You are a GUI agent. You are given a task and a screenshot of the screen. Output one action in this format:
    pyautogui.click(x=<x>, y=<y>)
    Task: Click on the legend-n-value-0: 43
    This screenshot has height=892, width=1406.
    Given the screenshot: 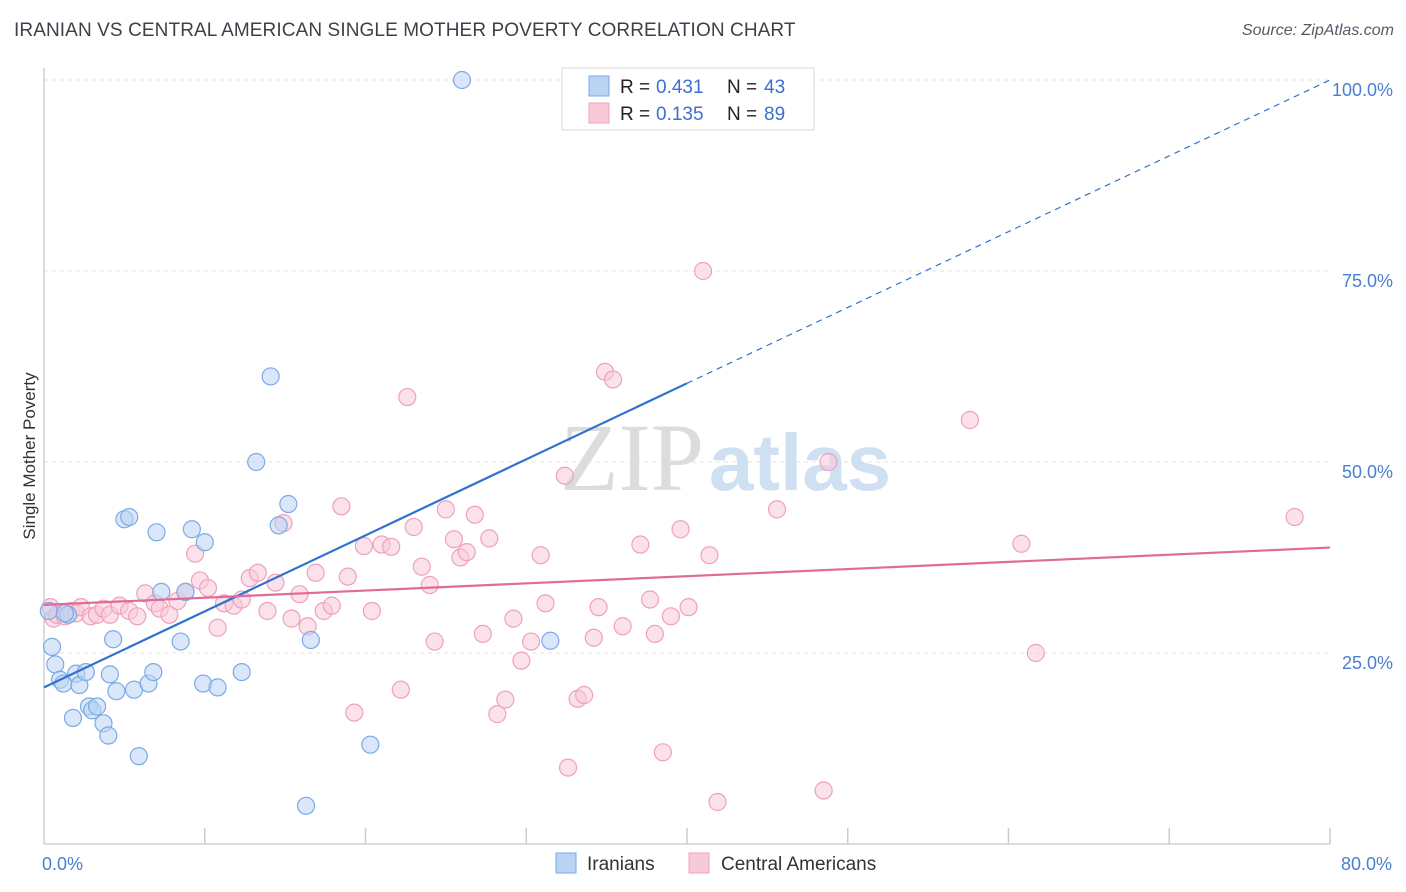 What is the action you would take?
    pyautogui.click(x=774, y=87)
    